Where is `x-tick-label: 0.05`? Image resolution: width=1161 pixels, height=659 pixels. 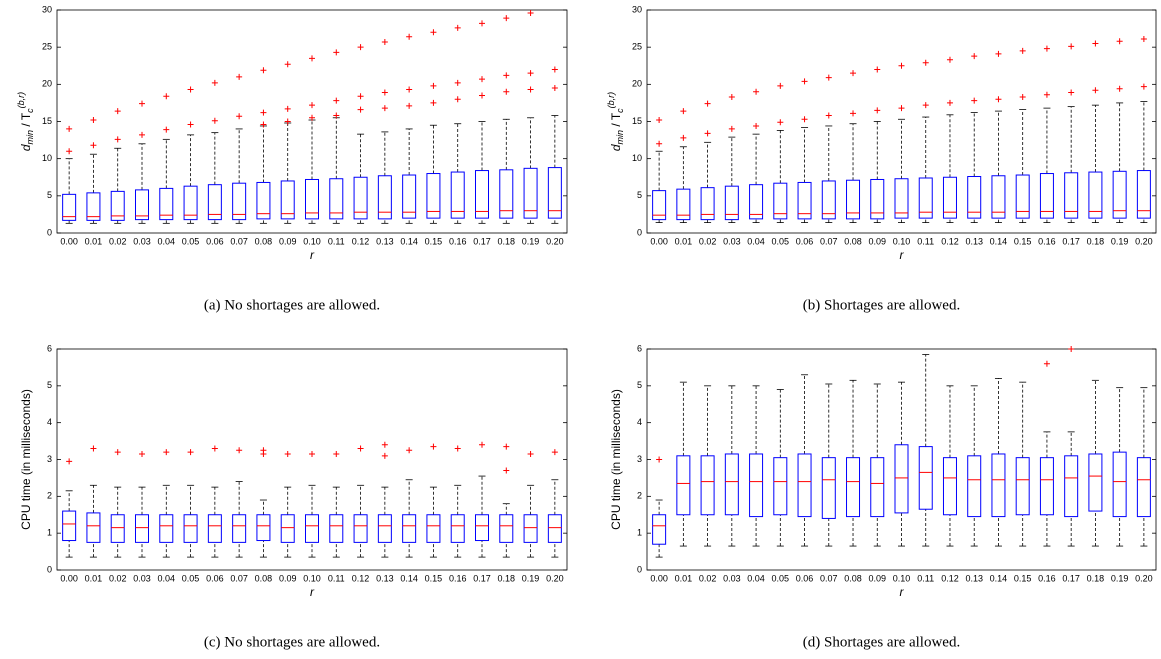
x-tick-label: 0.05 is located at coordinates (781, 578).